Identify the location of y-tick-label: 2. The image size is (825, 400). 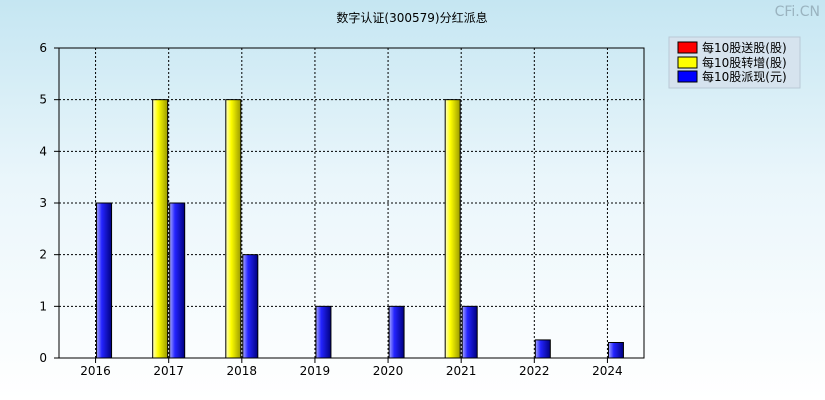
(43, 255).